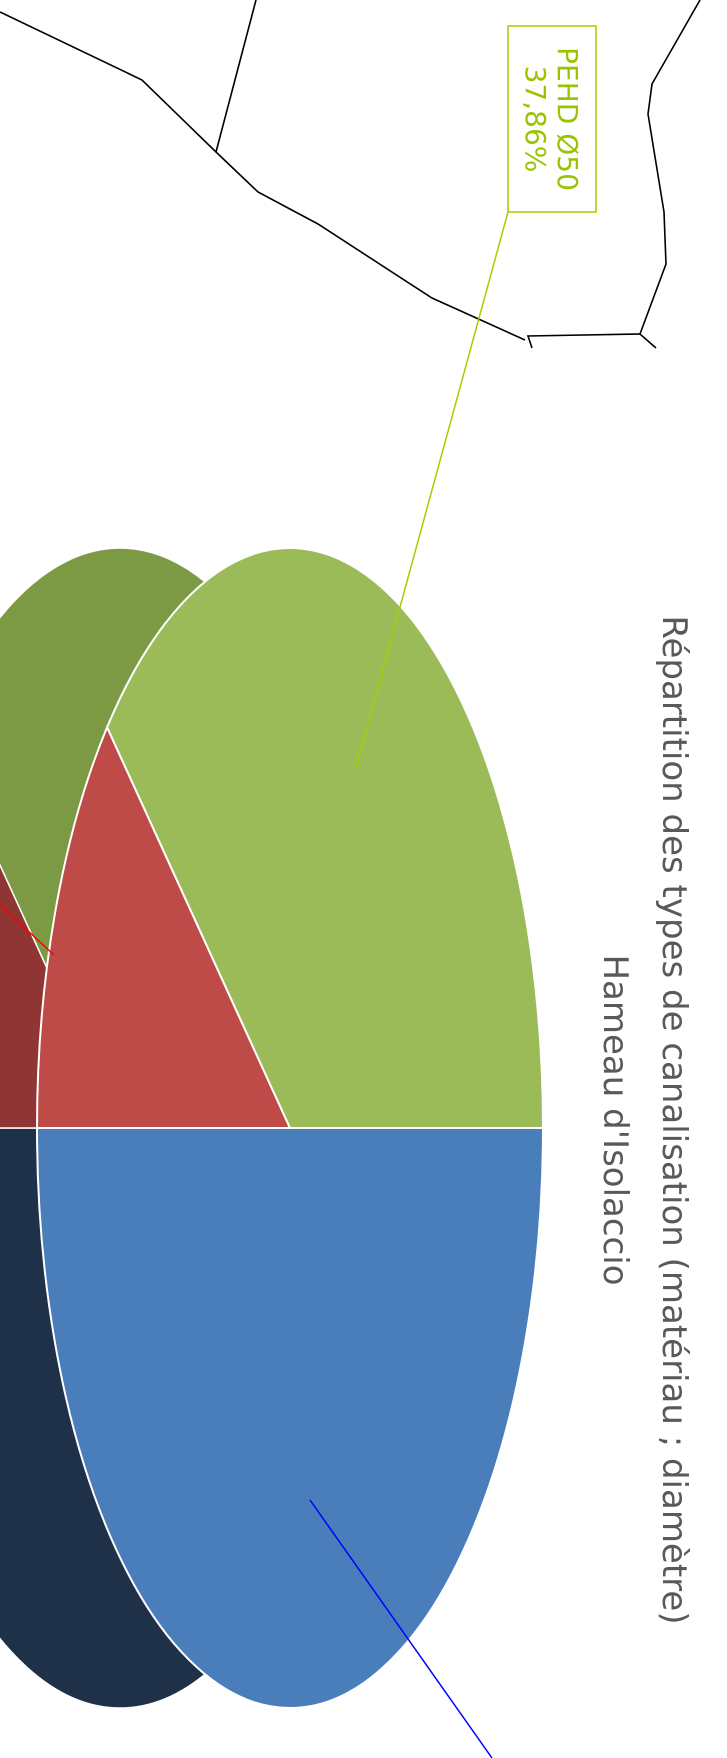 This screenshot has height=1758, width=727. Describe the element at coordinates (567, 119) in the screenshot. I see `slice-label-pehd: PEHD Ø50` at that location.